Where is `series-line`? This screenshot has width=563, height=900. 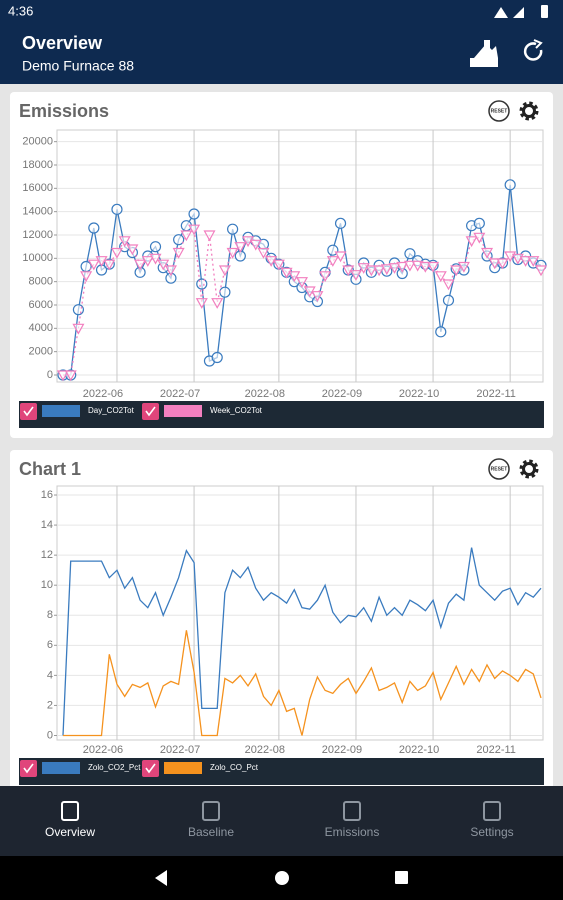
series-line is located at coordinates (302, 683).